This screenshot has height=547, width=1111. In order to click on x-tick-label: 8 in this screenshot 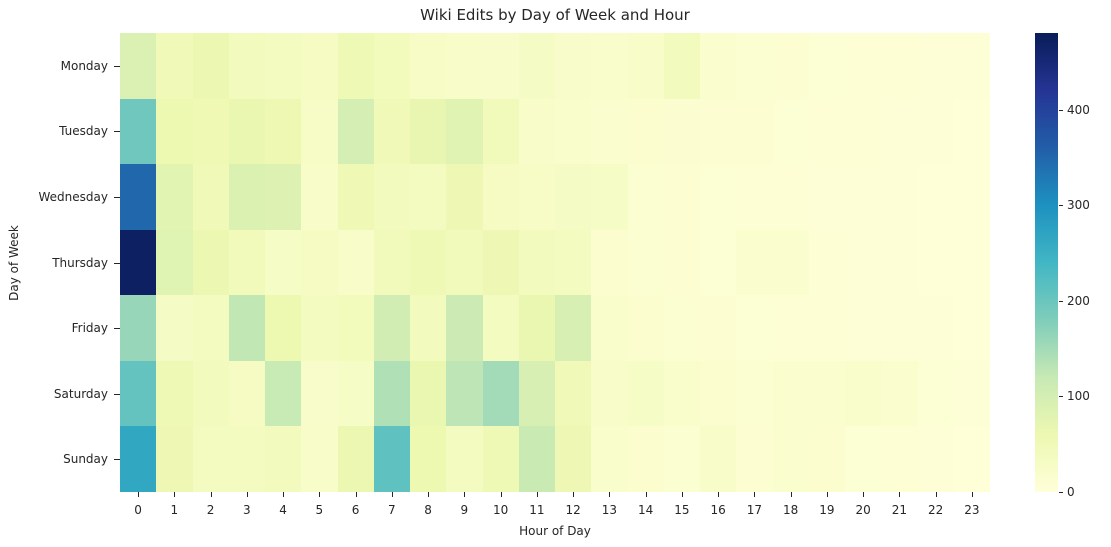, I will do `click(428, 510)`.